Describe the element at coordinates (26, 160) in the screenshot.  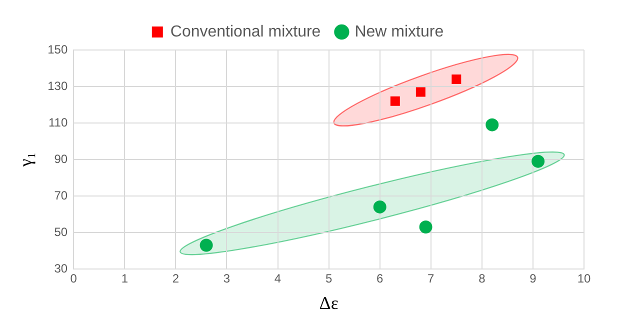
I see `y-axis-title: γ₁` at that location.